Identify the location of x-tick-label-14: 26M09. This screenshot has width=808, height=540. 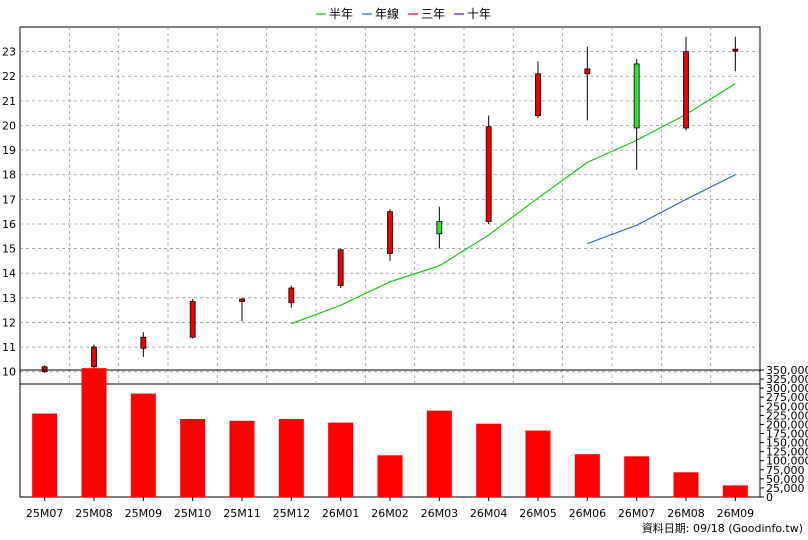
(736, 513).